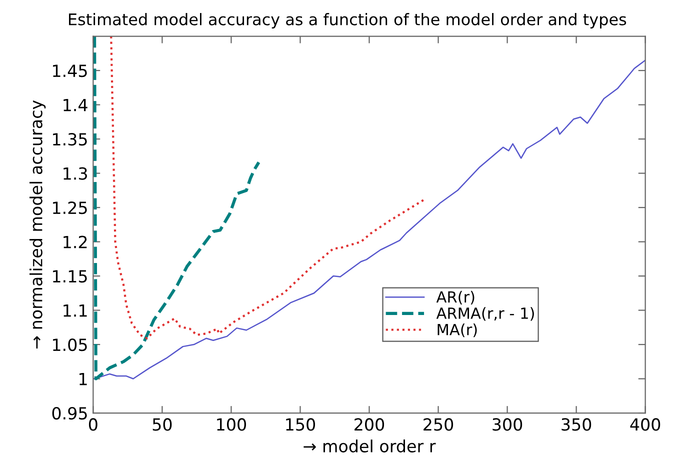  What do you see at coordinates (231, 424) in the screenshot?
I see `x-tick-label: 100` at bounding box center [231, 424].